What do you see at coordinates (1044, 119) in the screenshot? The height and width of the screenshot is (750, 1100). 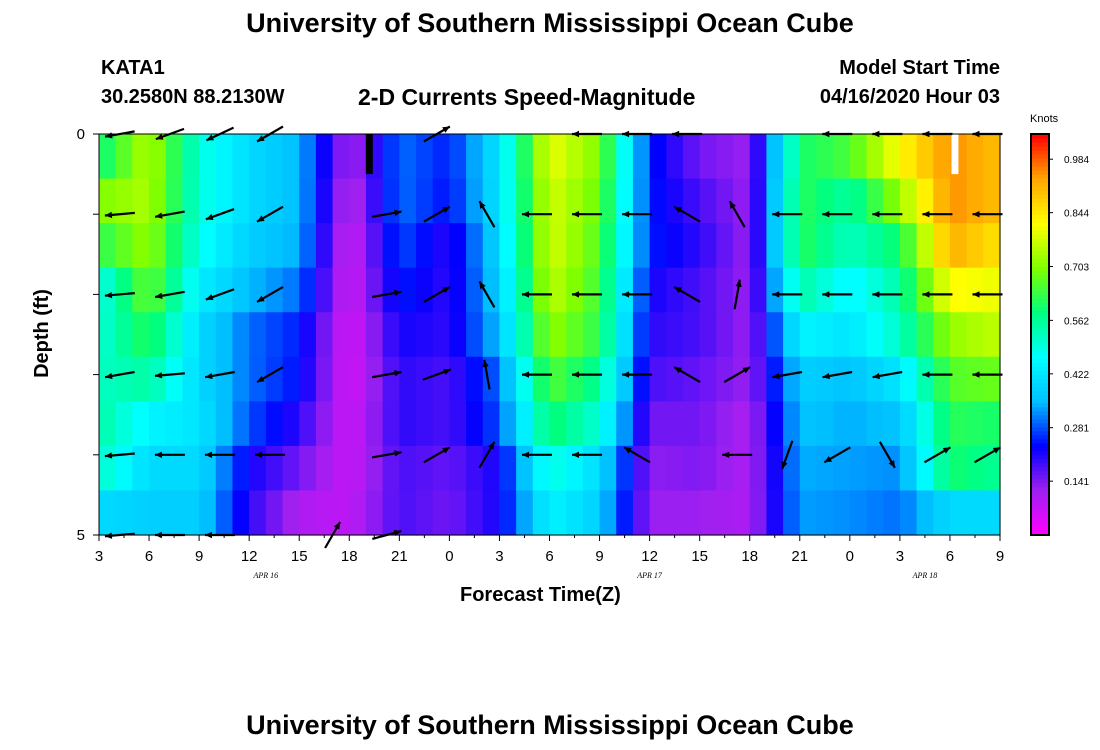 I see `colorbar-label: Knots` at bounding box center [1044, 119].